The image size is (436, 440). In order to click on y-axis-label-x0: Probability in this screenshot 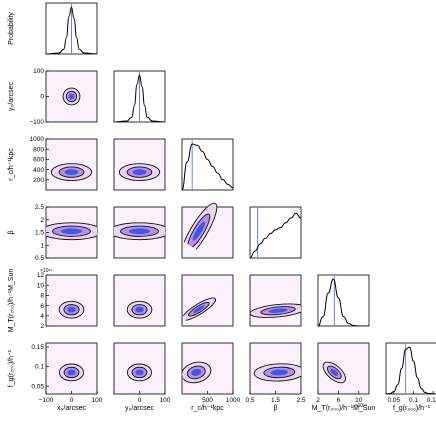, I will do `click(11, 28)`.